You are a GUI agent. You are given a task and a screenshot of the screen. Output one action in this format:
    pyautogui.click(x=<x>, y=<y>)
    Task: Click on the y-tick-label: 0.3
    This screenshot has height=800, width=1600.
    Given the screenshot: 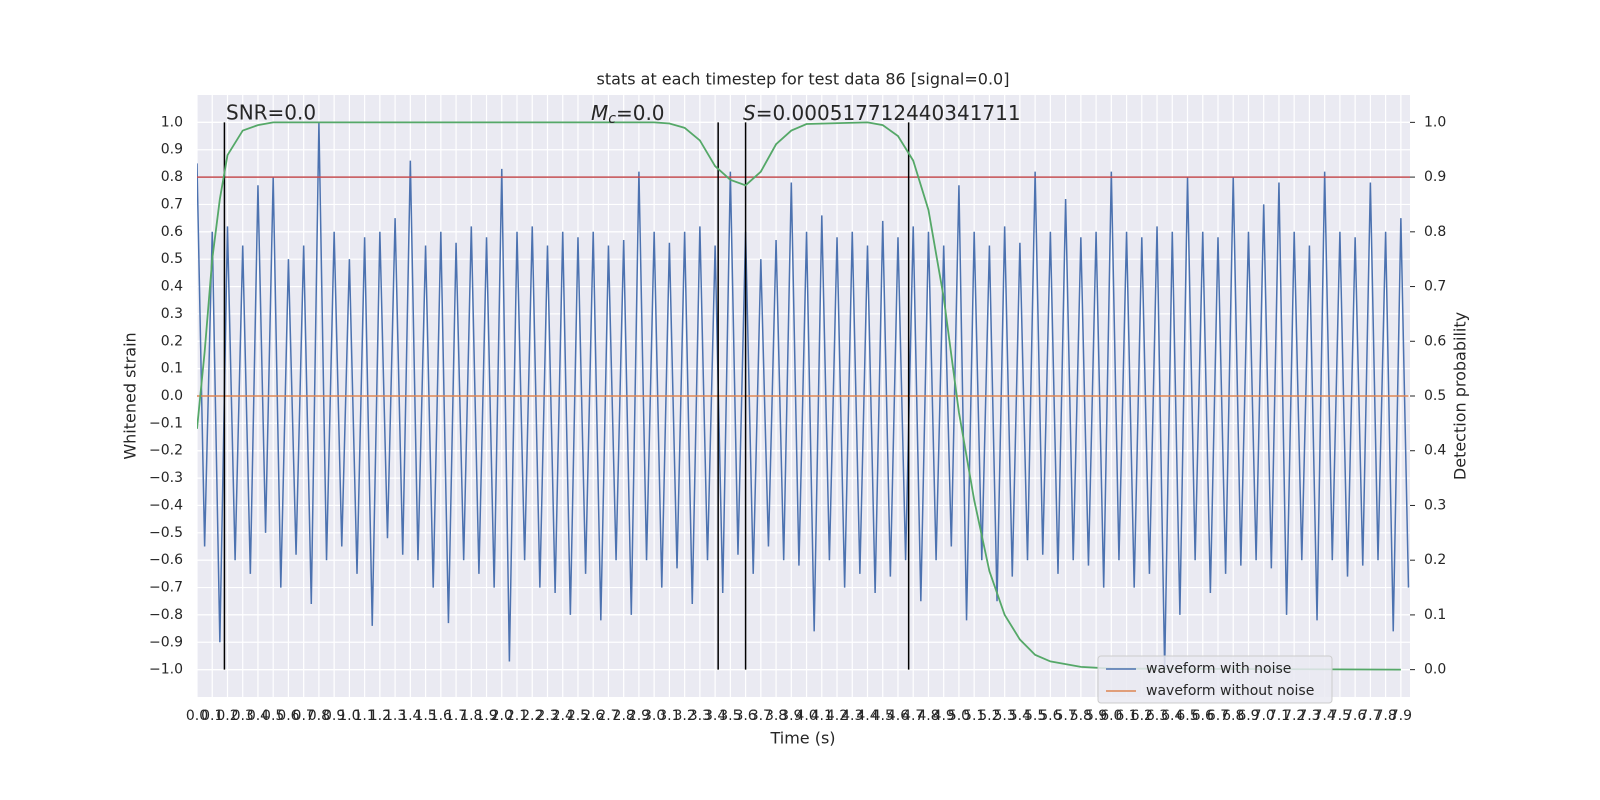 What is the action you would take?
    pyautogui.click(x=172, y=314)
    